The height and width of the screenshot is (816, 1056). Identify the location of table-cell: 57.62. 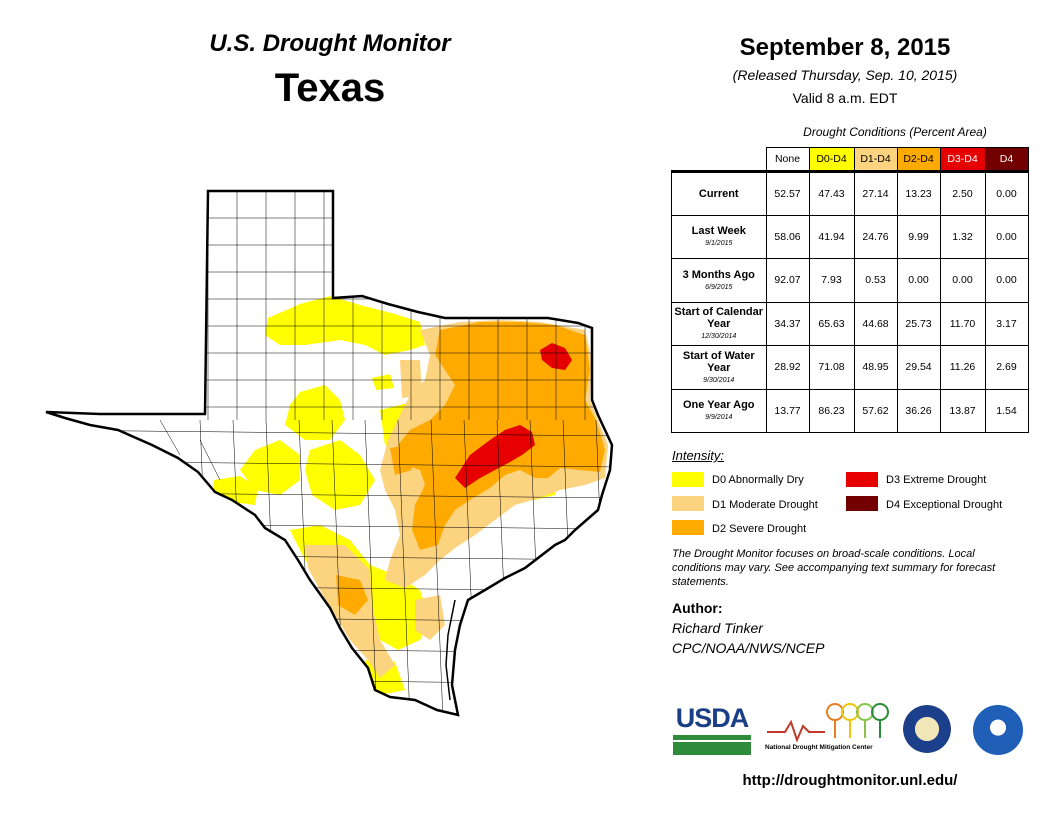
(875, 410).